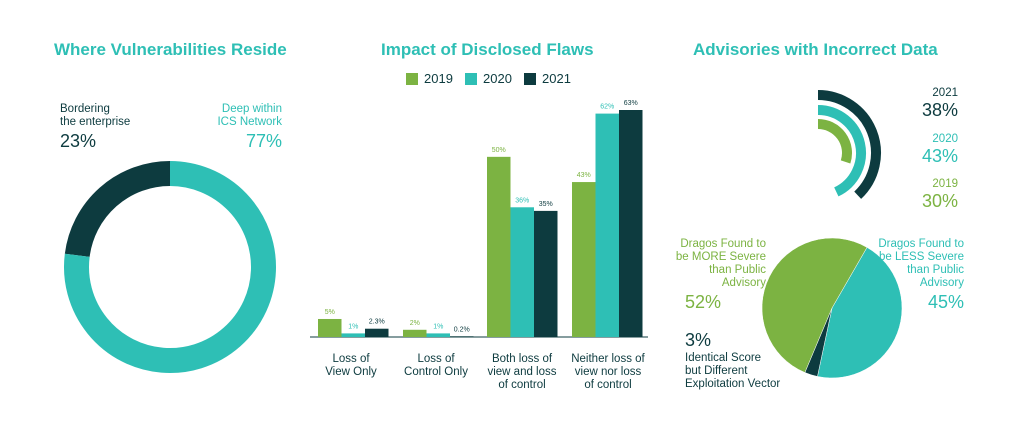  I want to click on category-3-line-1: Neither loss of, so click(608, 359).